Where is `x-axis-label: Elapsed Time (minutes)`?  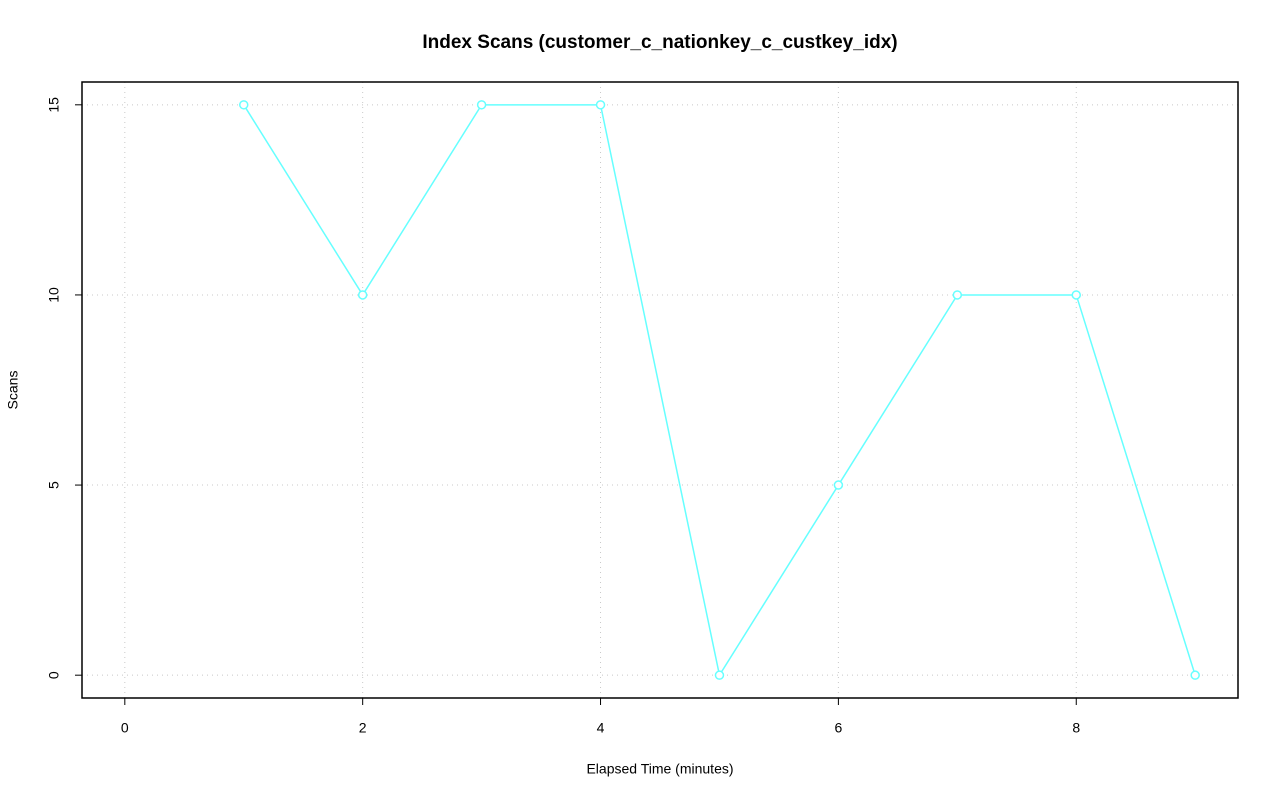 x-axis-label: Elapsed Time (minutes) is located at coordinates (659, 769).